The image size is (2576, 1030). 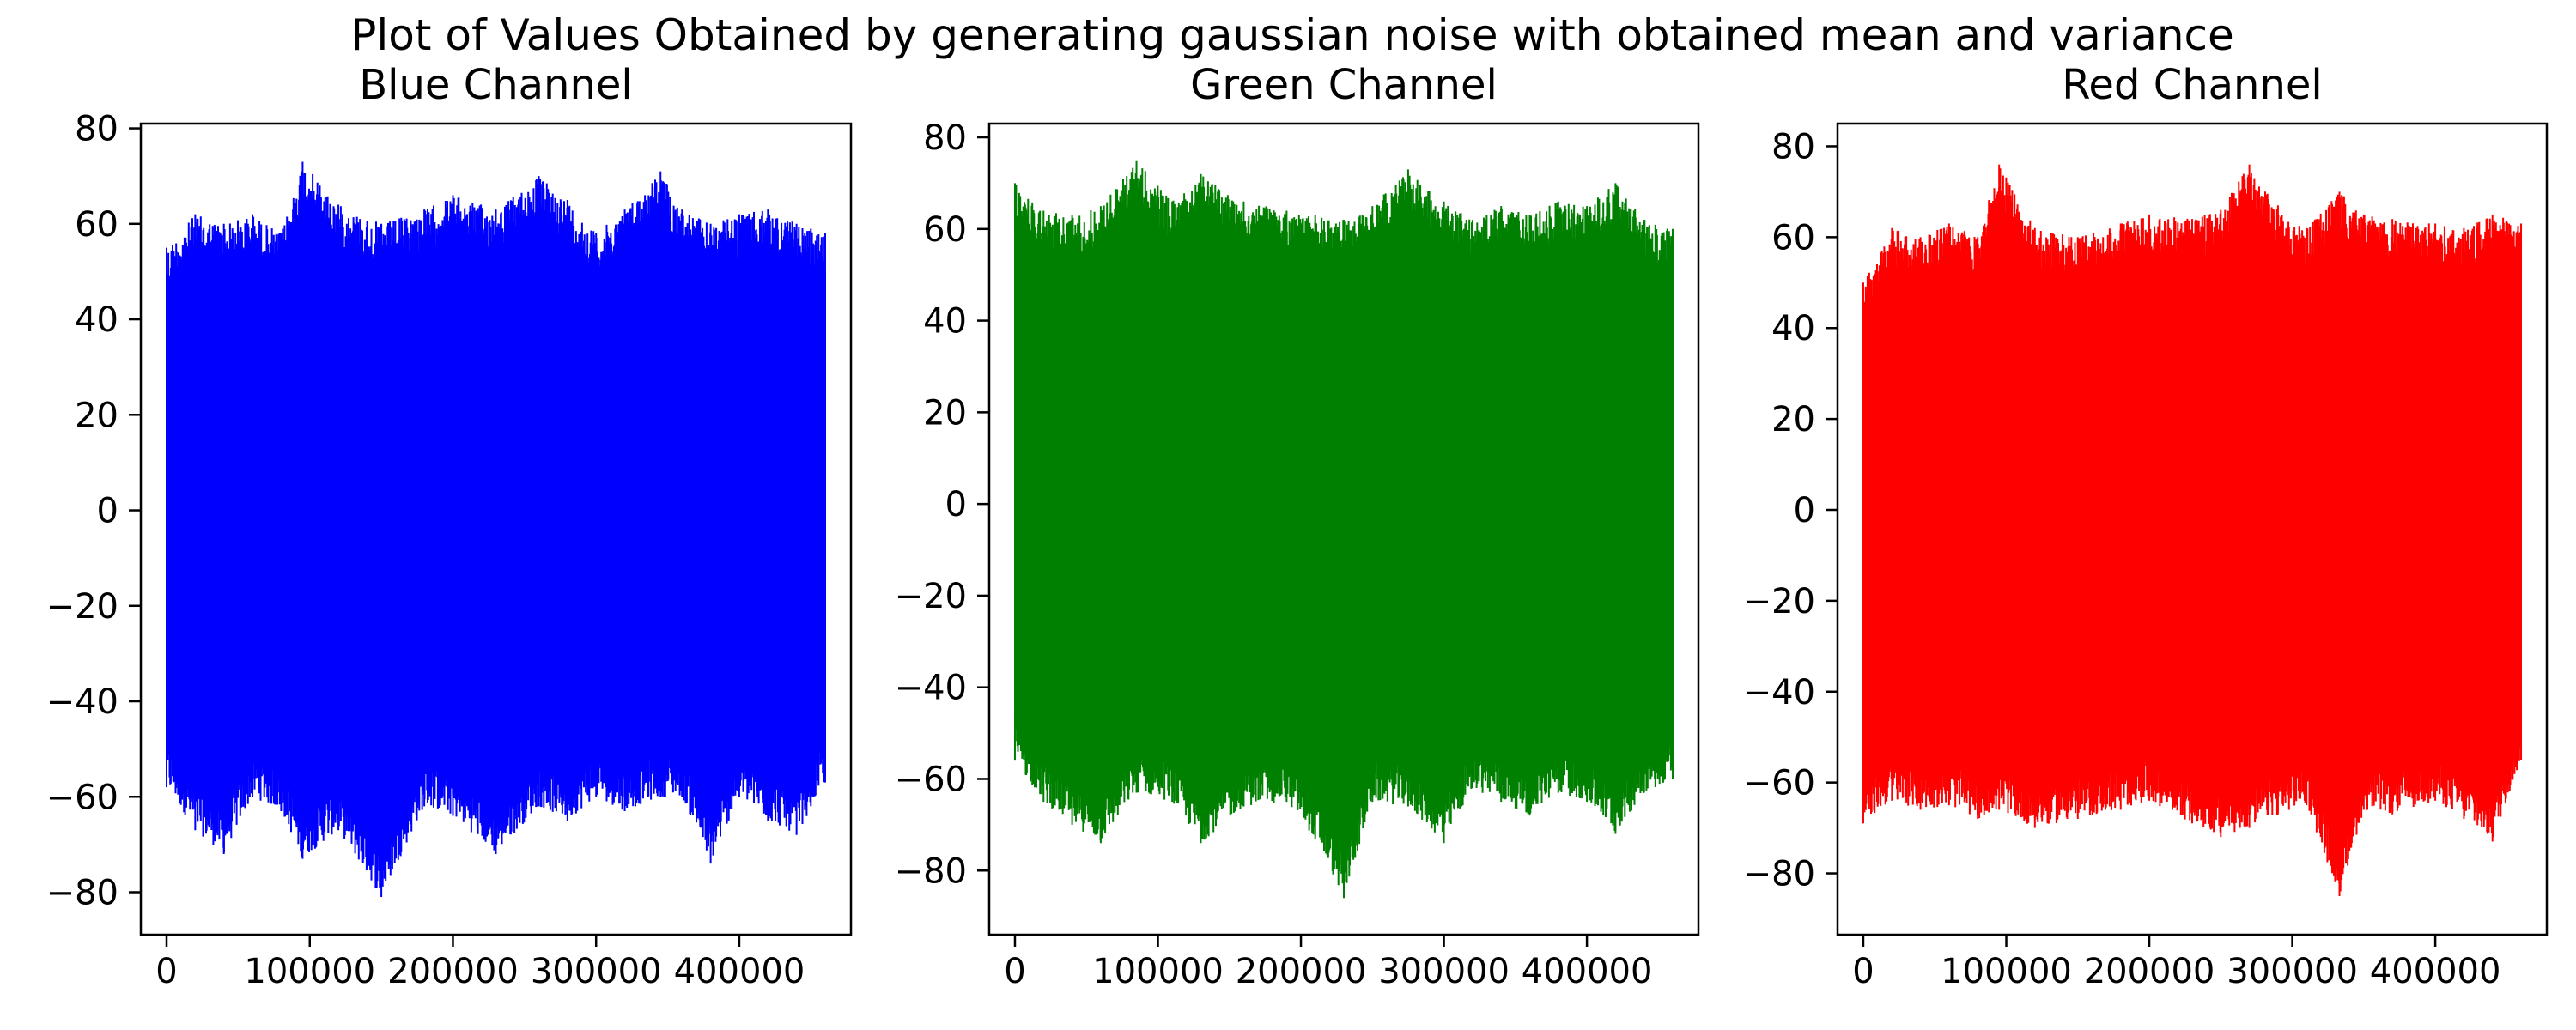 I want to click on green-channel-y-tick-label: −20, so click(x=931, y=596).